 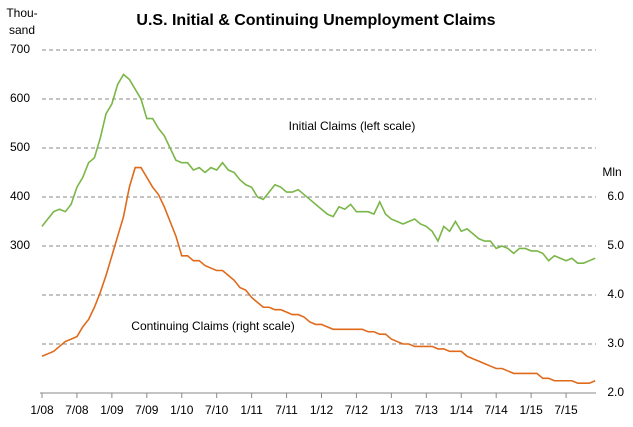 I want to click on y-axis-label: sand, so click(x=22, y=30).